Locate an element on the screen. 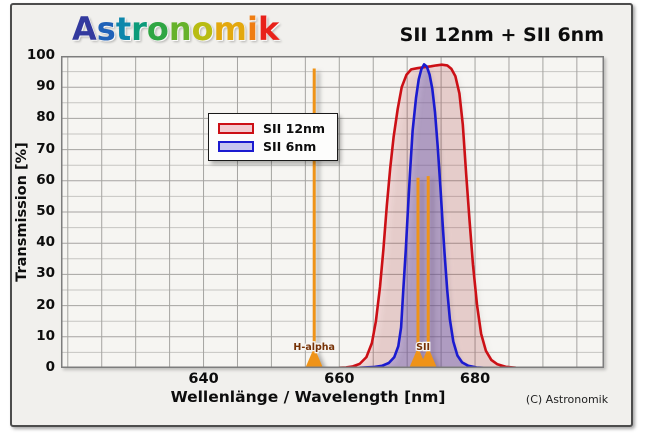 The width and height of the screenshot is (652, 438). legend-item-sii6: SII 6nm is located at coordinates (271, 146).